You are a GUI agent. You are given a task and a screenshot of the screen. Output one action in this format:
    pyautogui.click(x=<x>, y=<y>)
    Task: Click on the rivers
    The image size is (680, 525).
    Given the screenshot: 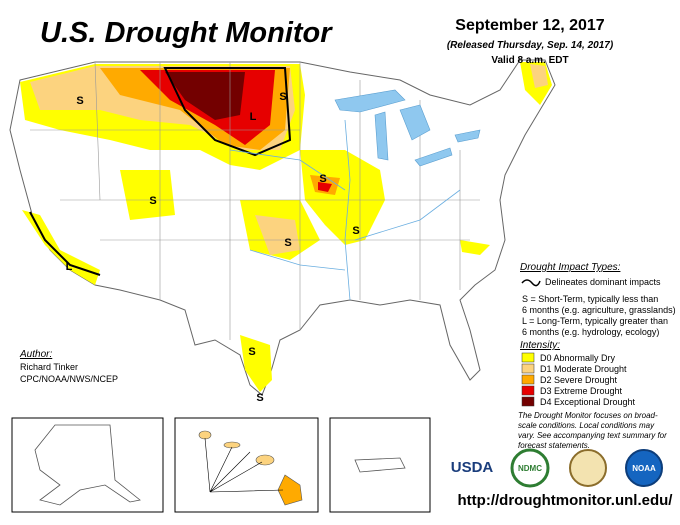 What is the action you would take?
    pyautogui.click(x=345, y=210)
    